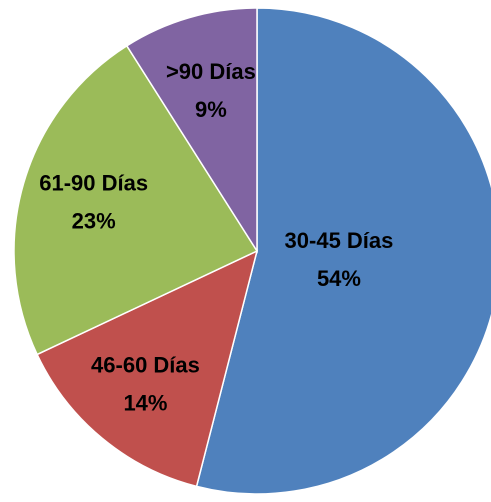 The height and width of the screenshot is (502, 491). What do you see at coordinates (211, 71) in the screenshot?
I see `slice-label: >90 Días` at bounding box center [211, 71].